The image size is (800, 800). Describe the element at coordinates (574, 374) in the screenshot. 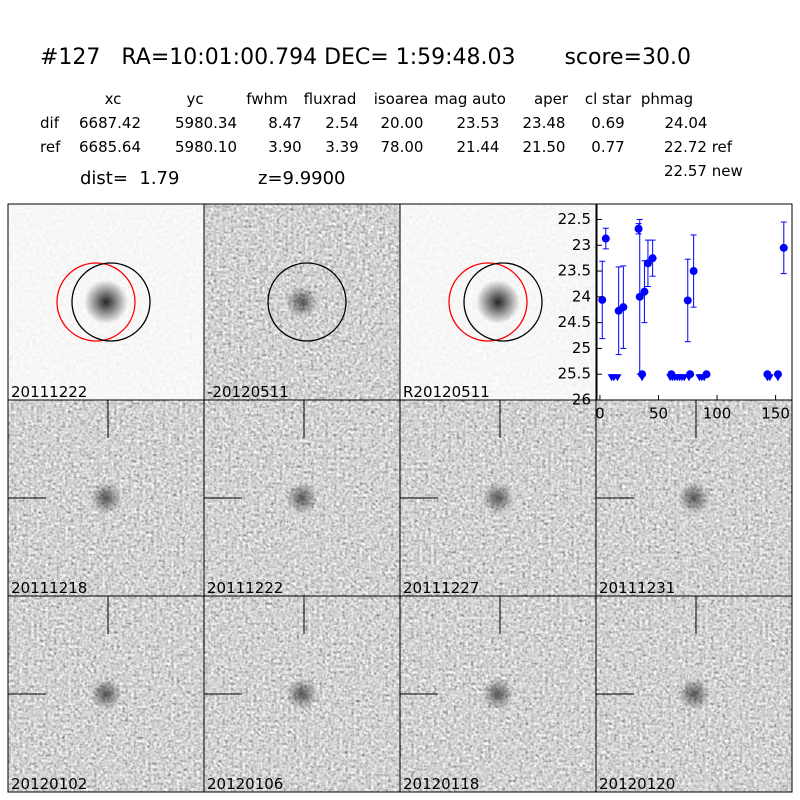

I see `y-tick-label: 25.5` at that location.